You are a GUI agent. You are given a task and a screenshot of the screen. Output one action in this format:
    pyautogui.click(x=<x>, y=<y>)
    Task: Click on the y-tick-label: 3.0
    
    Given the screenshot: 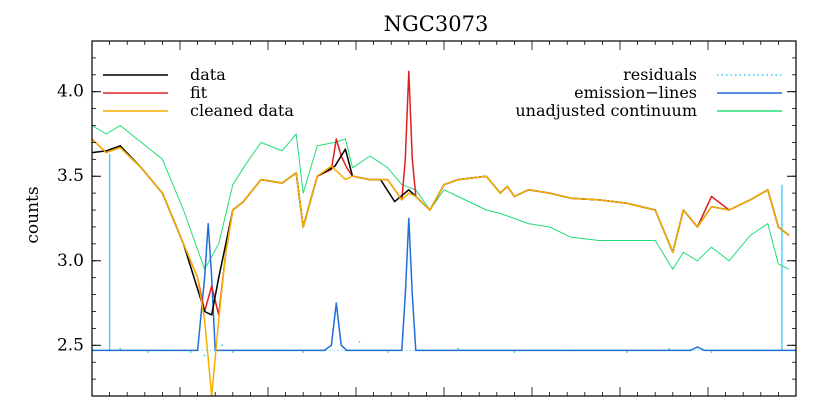 What is the action you would take?
    pyautogui.click(x=70, y=261)
    